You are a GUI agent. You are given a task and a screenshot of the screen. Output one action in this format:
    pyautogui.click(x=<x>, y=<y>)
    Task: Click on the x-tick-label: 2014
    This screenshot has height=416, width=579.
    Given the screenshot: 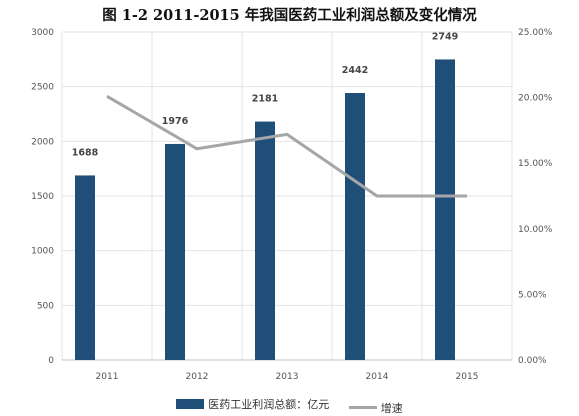 What is the action you would take?
    pyautogui.click(x=377, y=377)
    